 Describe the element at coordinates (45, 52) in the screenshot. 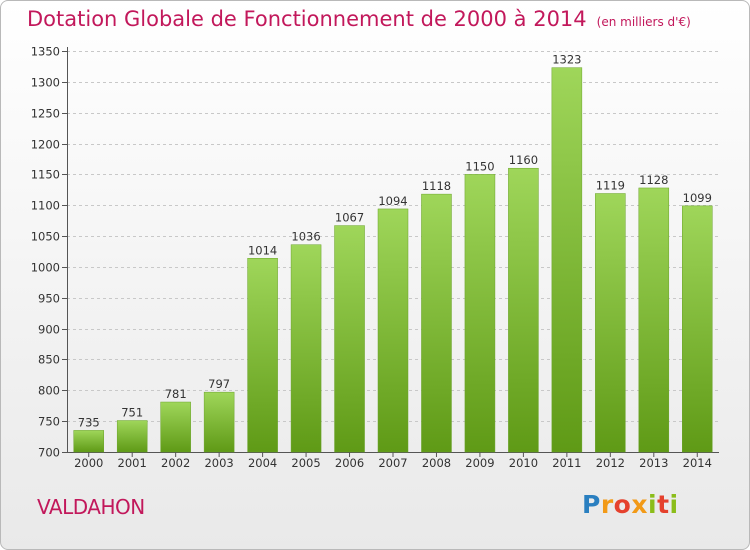

I see `y-tick-label: 1350` at that location.